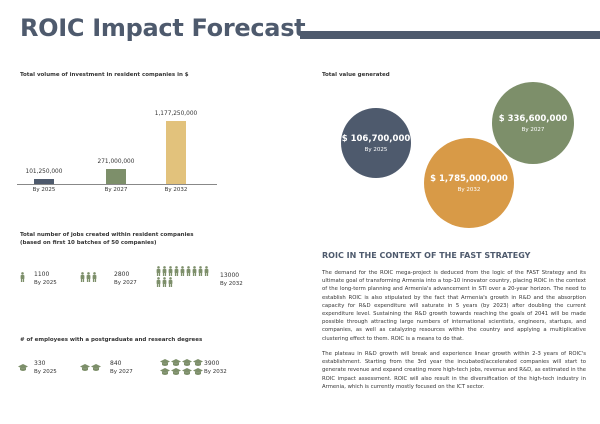 The height and width of the screenshot is (424, 600). I want to click on employees-caption: By 2027, so click(121, 372).